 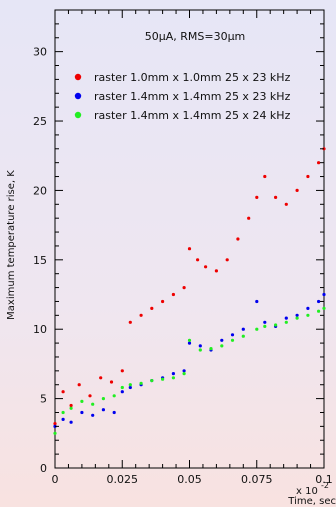 What do you see at coordinates (43, 468) in the screenshot?
I see `y-tick-label: 0` at bounding box center [43, 468].